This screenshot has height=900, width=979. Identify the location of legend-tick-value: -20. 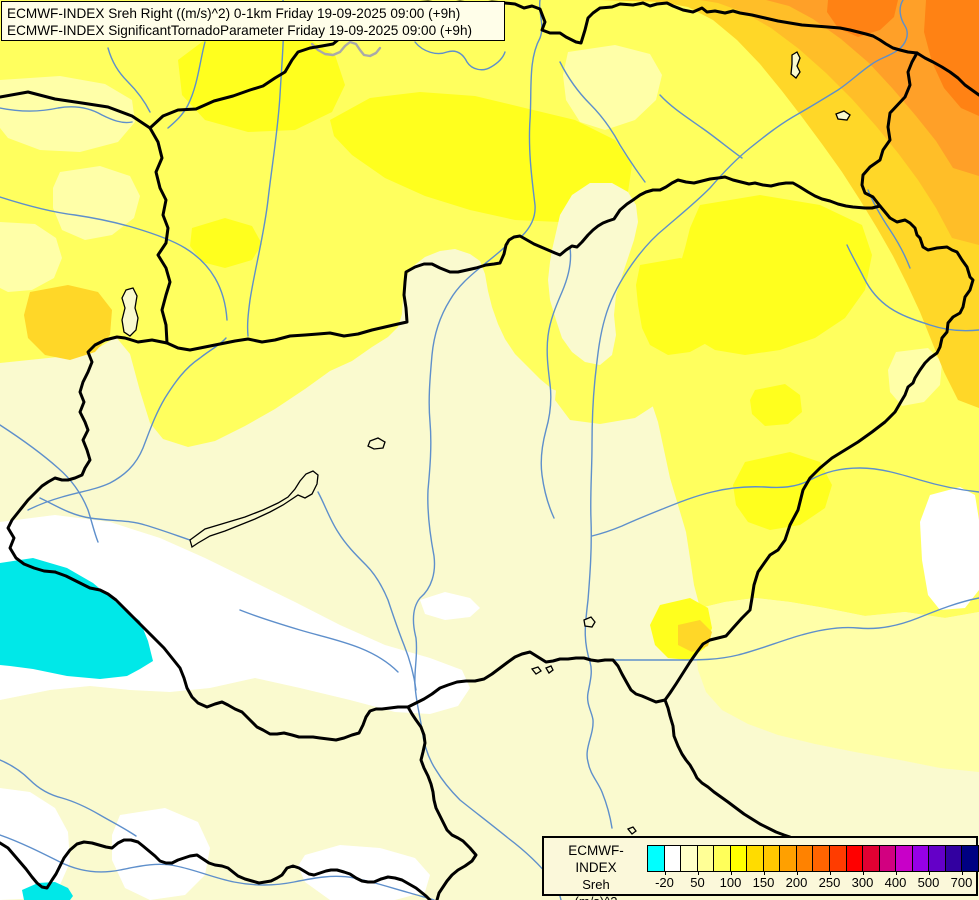
(664, 882).